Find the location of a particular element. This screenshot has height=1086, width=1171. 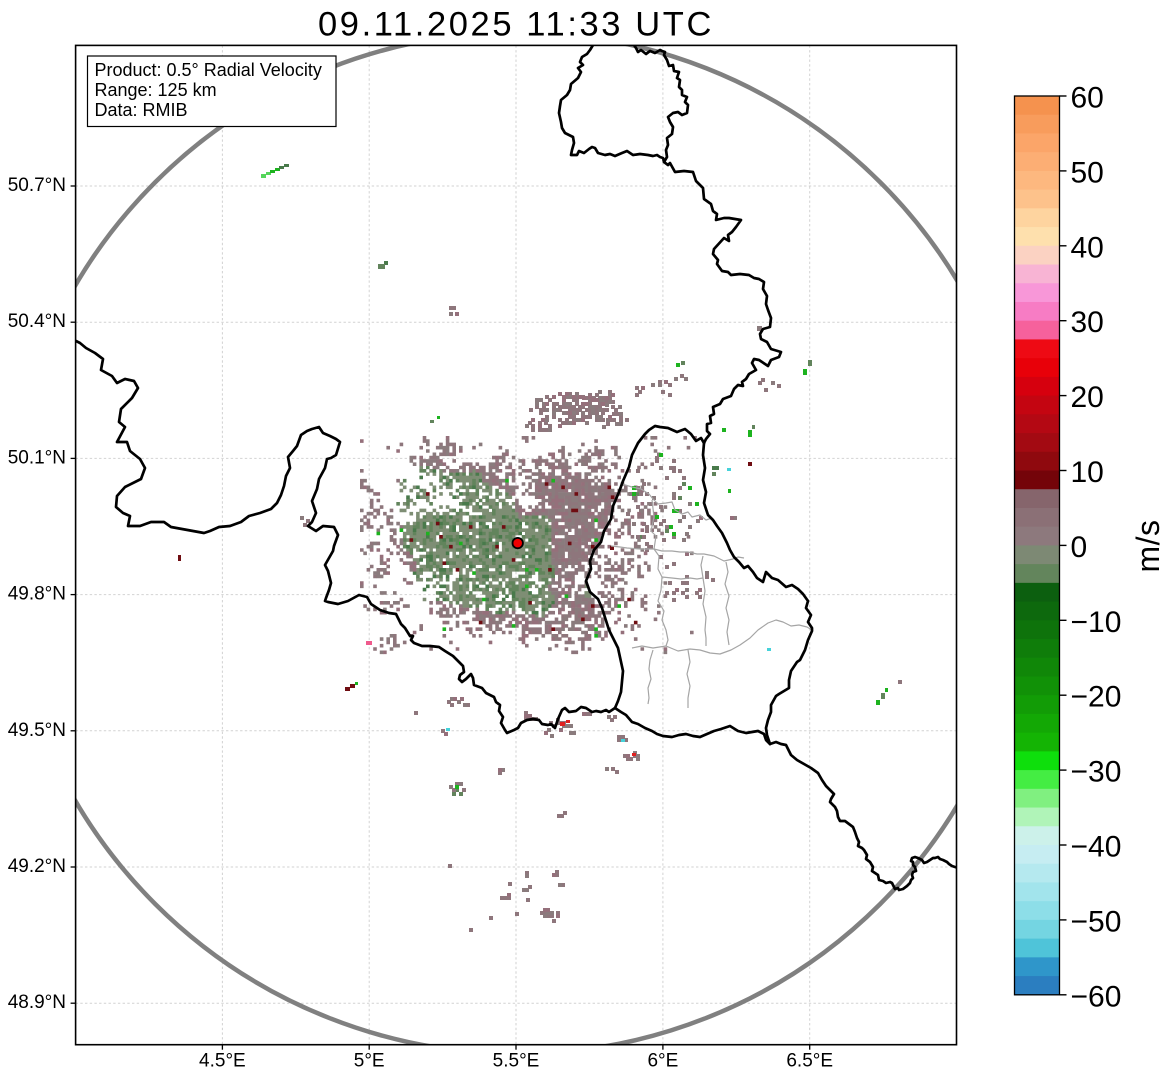

svg-text: 50 is located at coordinates (1087, 172).